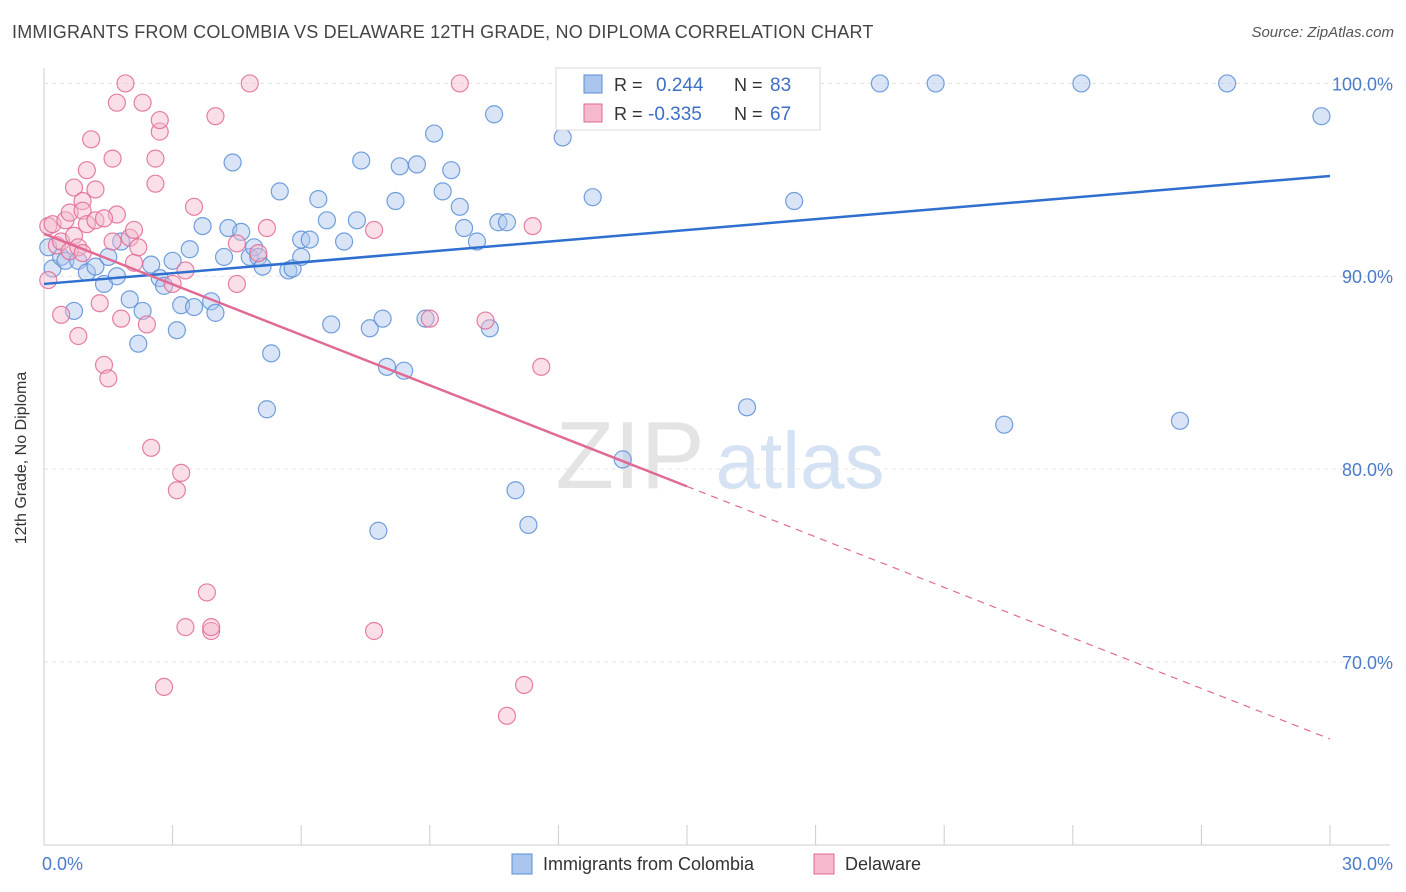  What do you see at coordinates (1367, 277) in the screenshot?
I see `y-tick-label-1: 90.0%` at bounding box center [1367, 277].